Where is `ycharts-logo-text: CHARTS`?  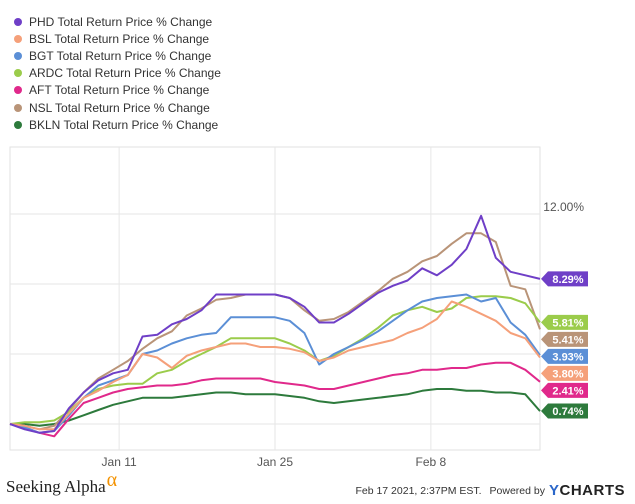 ycharts-logo-text: CHARTS is located at coordinates (592, 490).